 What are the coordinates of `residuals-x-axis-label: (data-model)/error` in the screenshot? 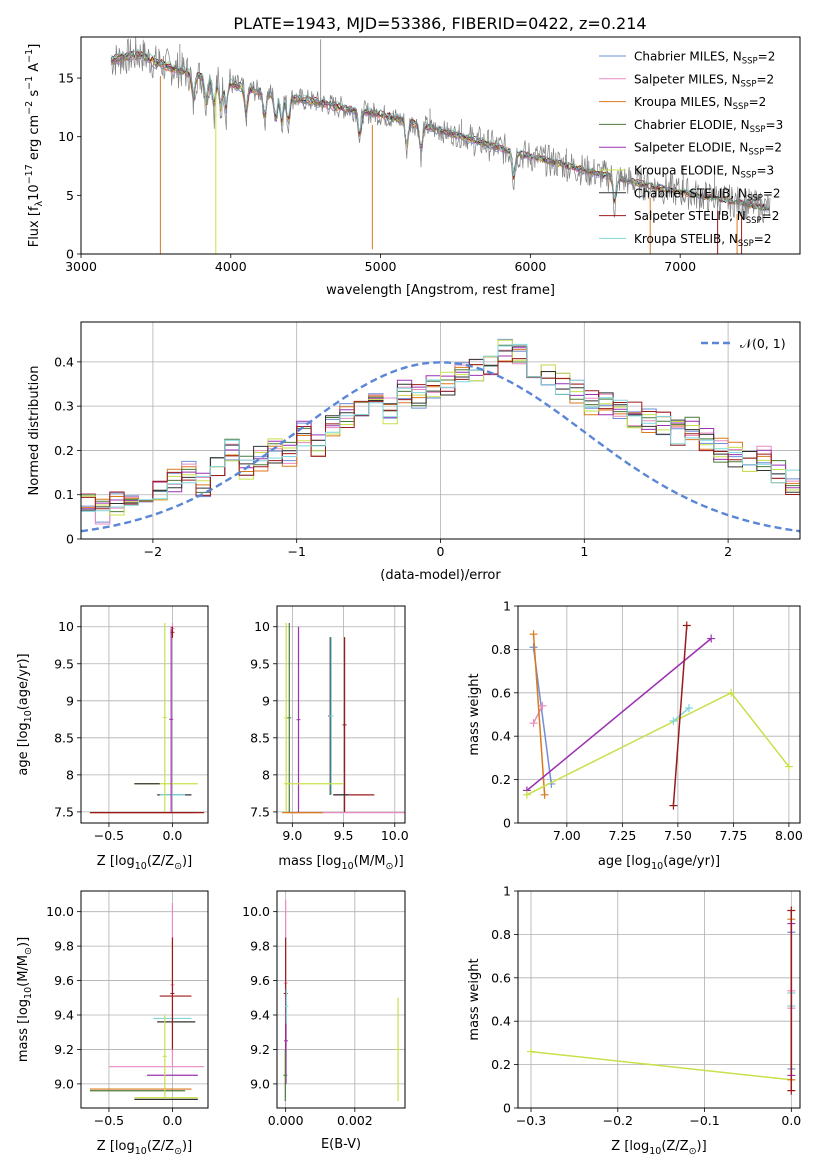 It's located at (440, 575).